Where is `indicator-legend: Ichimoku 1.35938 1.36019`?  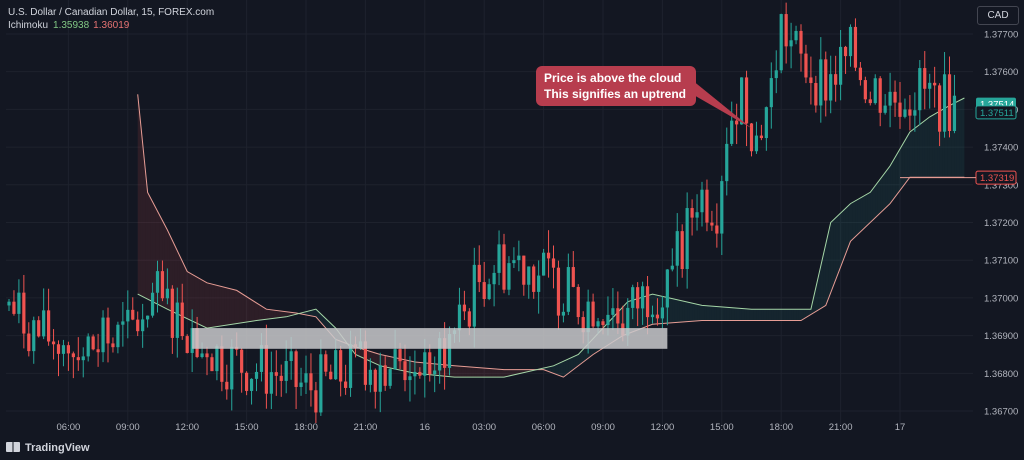 indicator-legend: Ichimoku 1.35938 1.36019 is located at coordinates (68, 25).